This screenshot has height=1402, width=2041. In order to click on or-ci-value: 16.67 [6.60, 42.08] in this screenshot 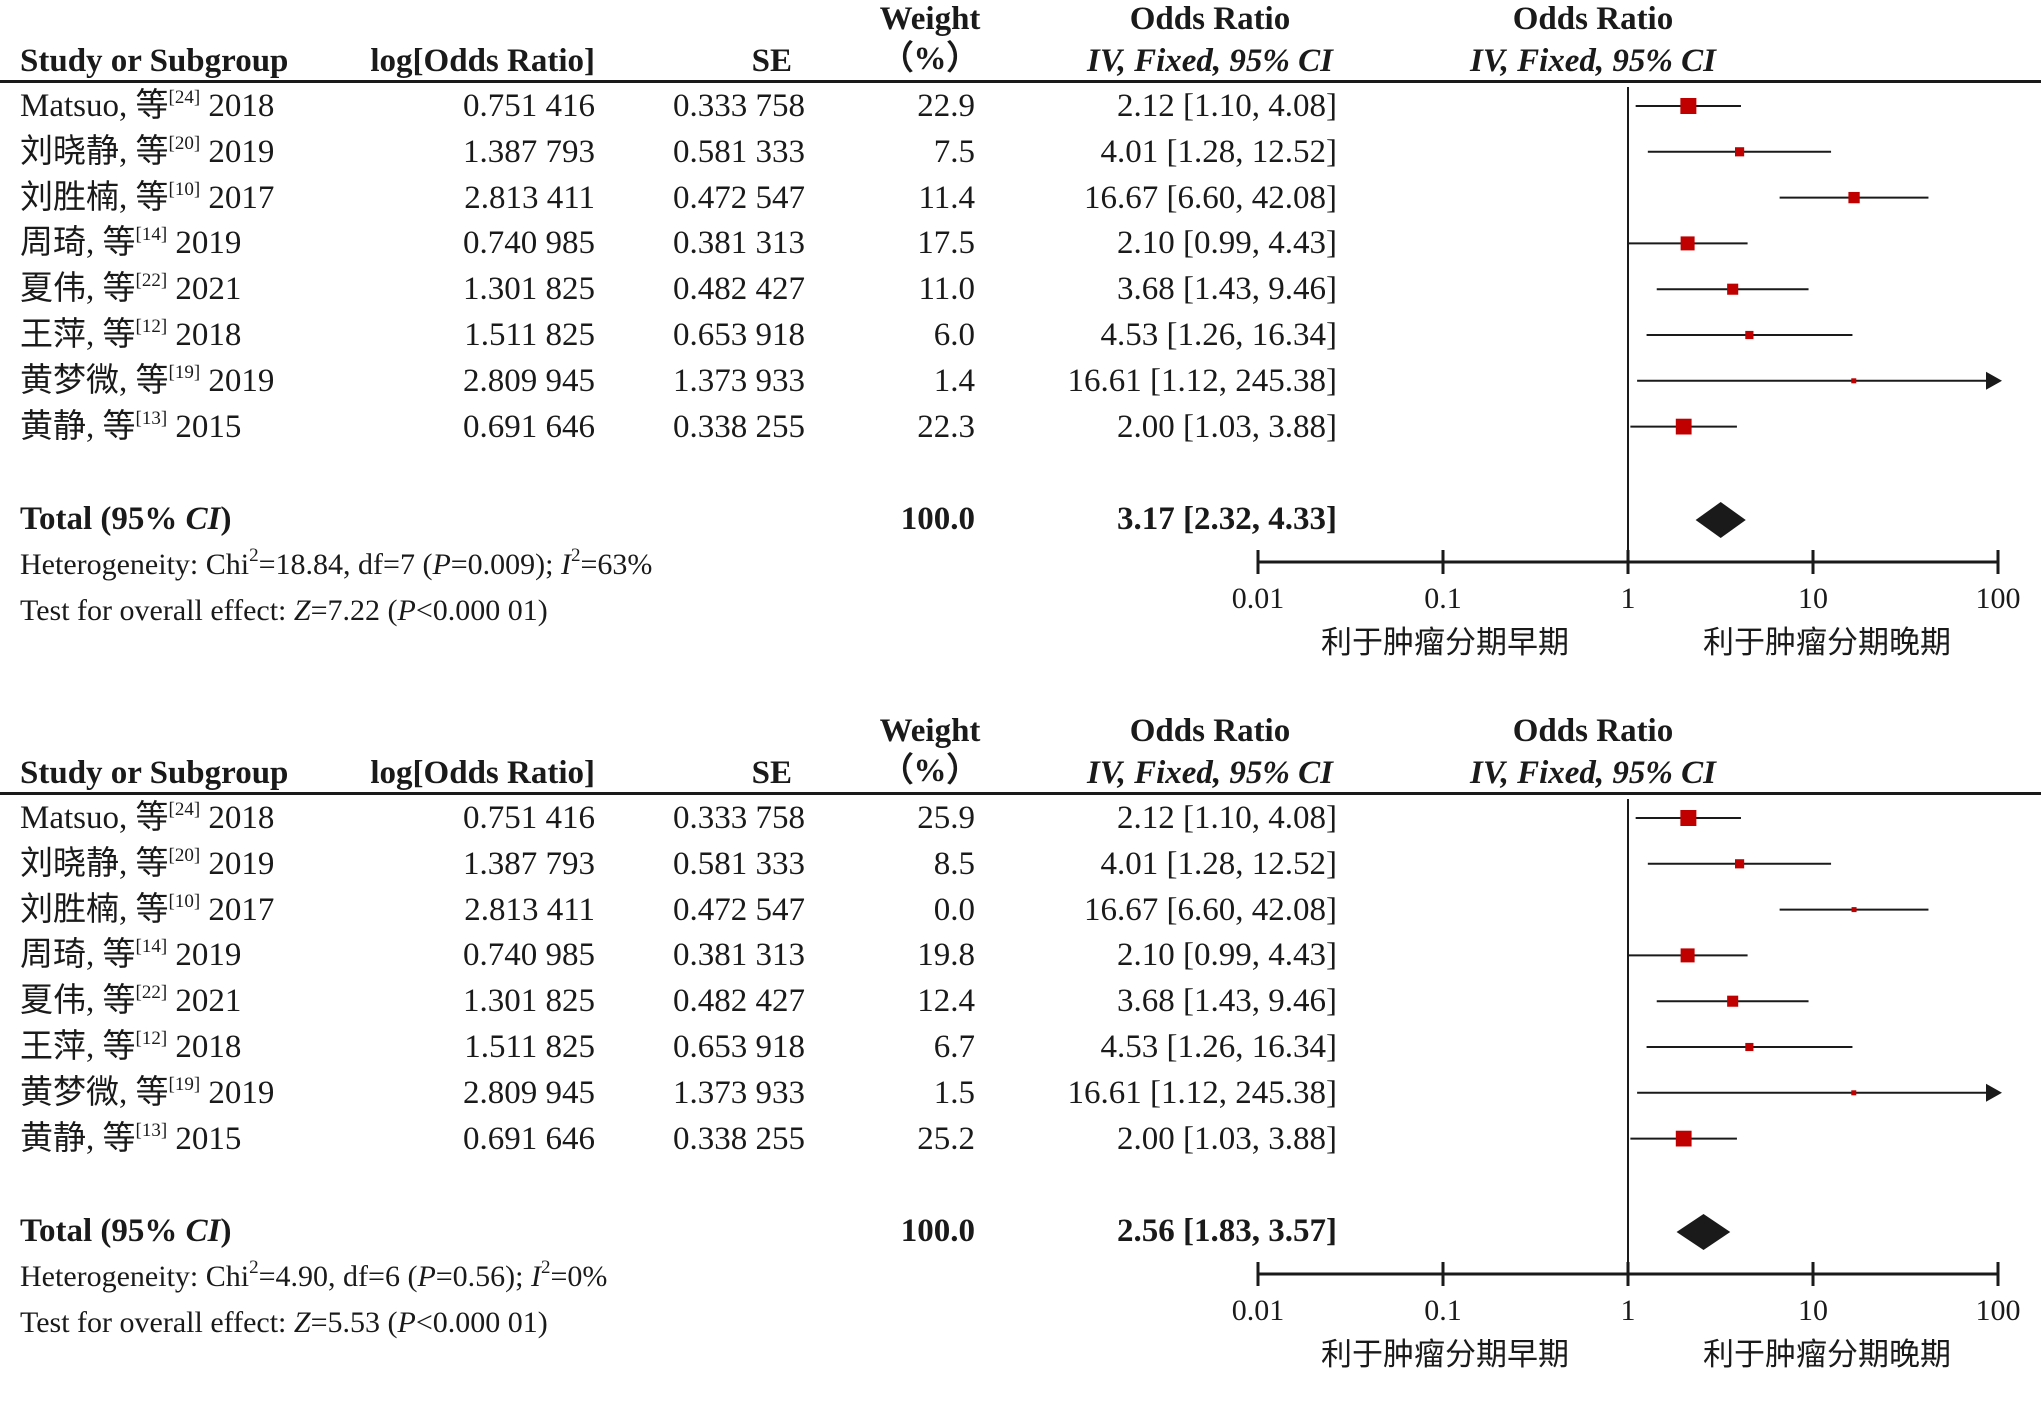, I will do `click(1210, 909)`.